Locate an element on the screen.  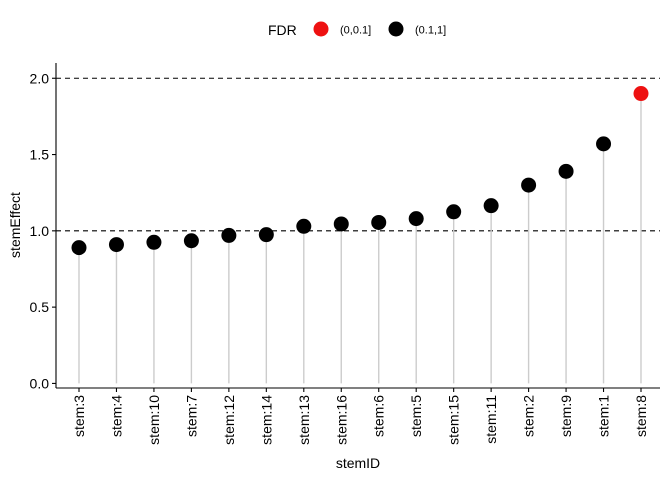
legend-swatch-fdr-low is located at coordinates (321, 29).